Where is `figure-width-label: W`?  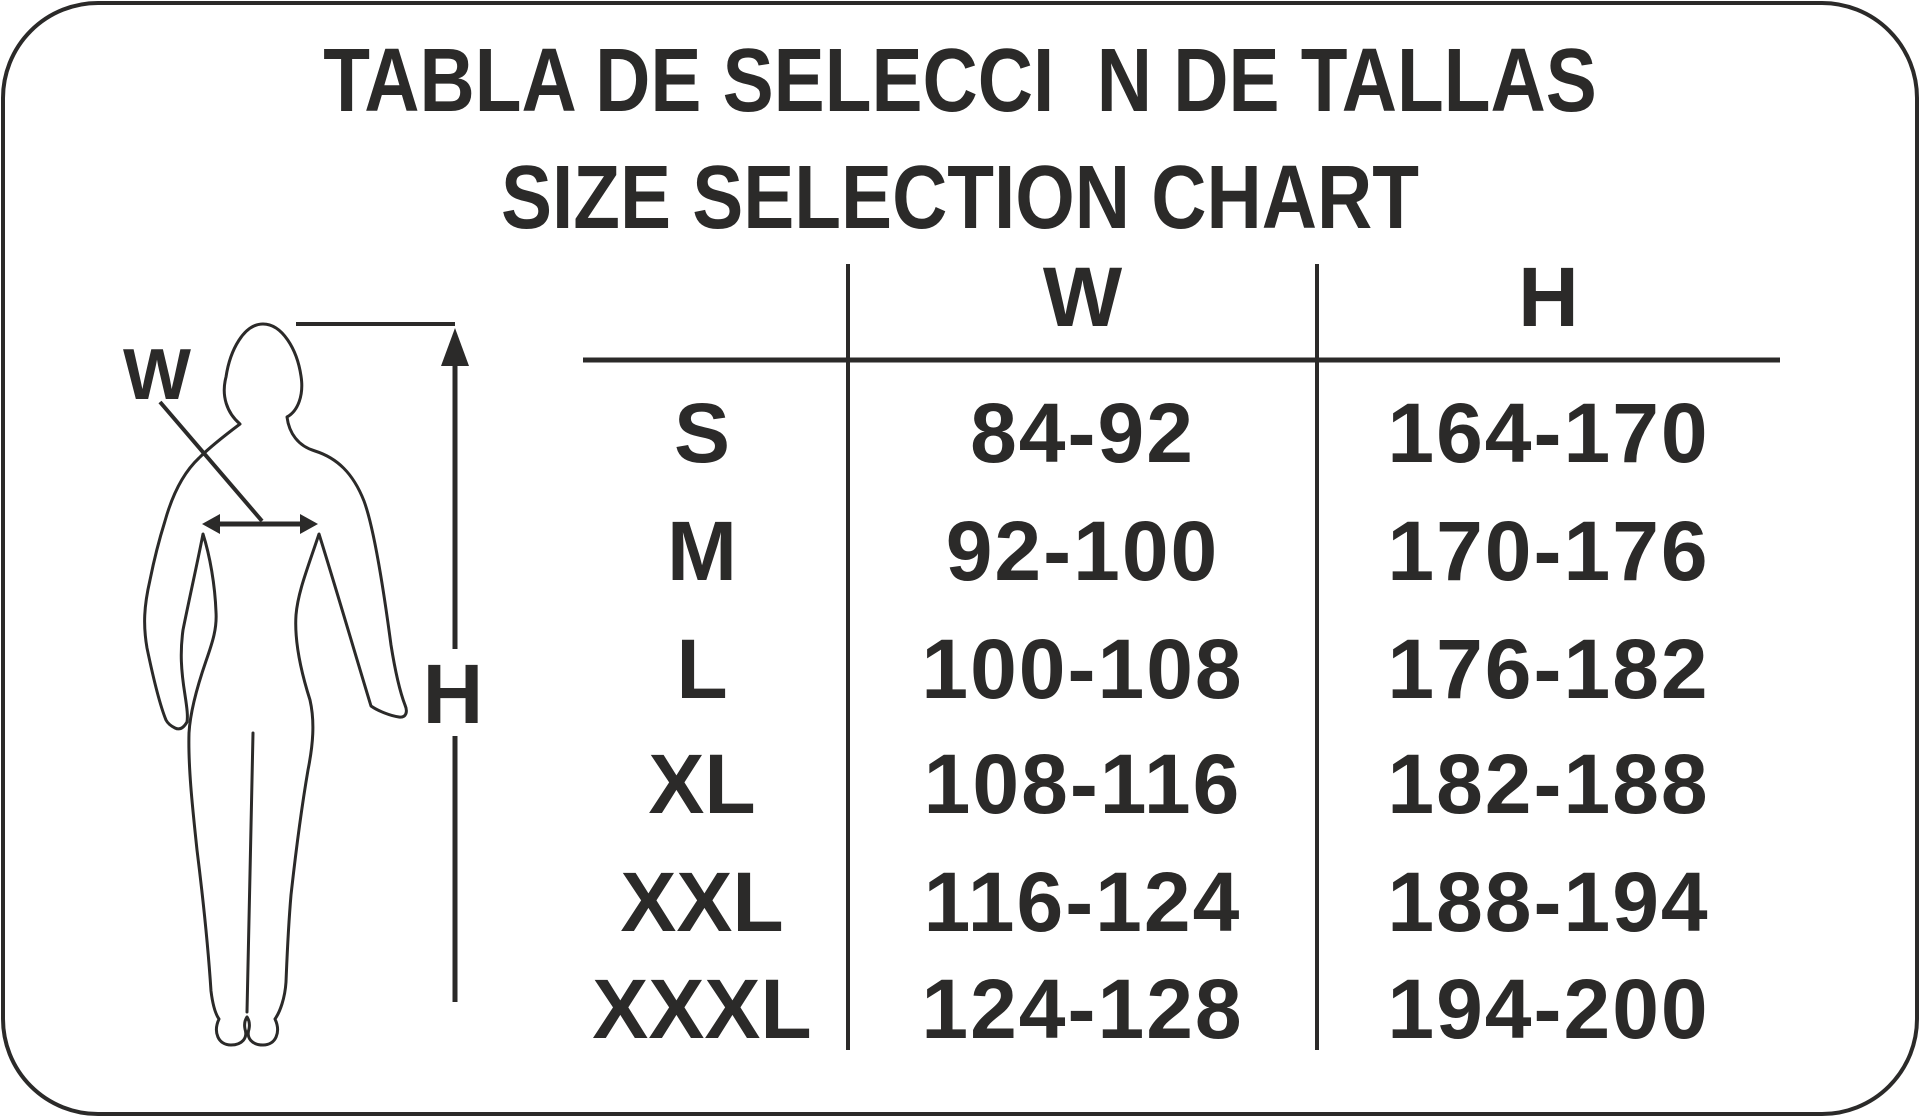 figure-width-label: W is located at coordinates (157, 375).